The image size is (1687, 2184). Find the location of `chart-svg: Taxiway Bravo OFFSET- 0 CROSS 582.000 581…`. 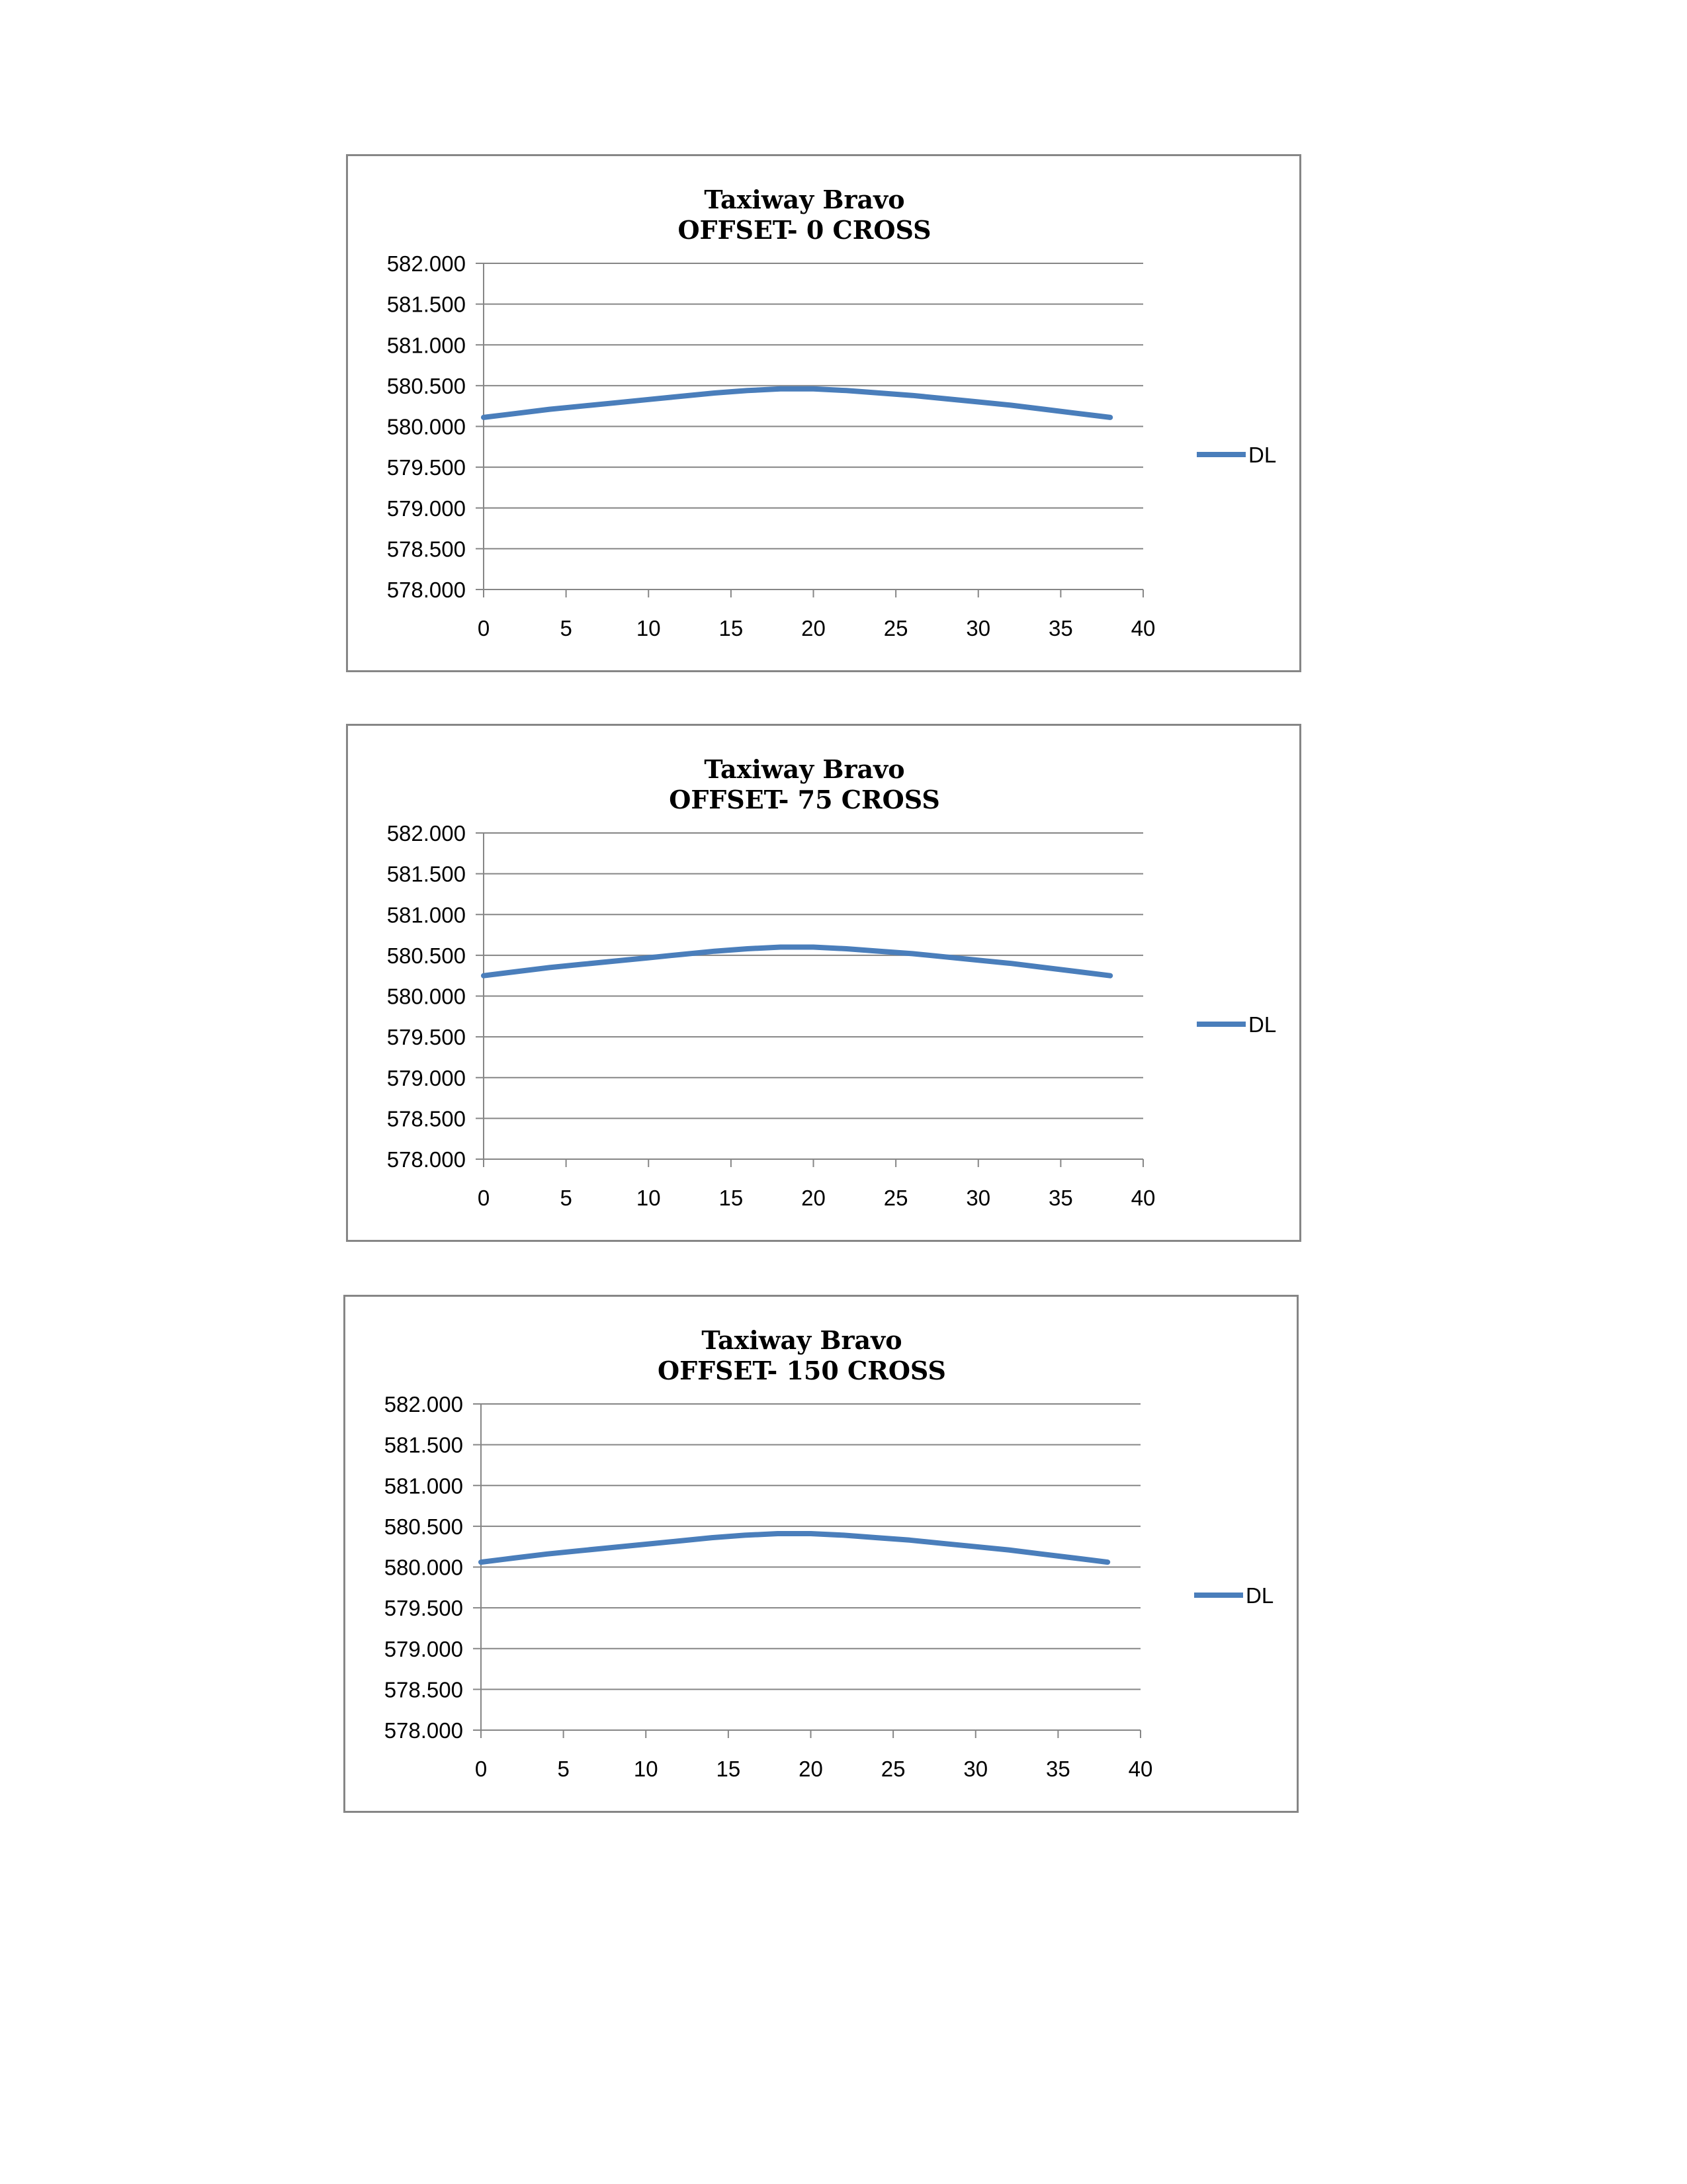

chart-svg: Taxiway Bravo OFFSET- 0 CROSS 582.000 581… is located at coordinates (831, 412).